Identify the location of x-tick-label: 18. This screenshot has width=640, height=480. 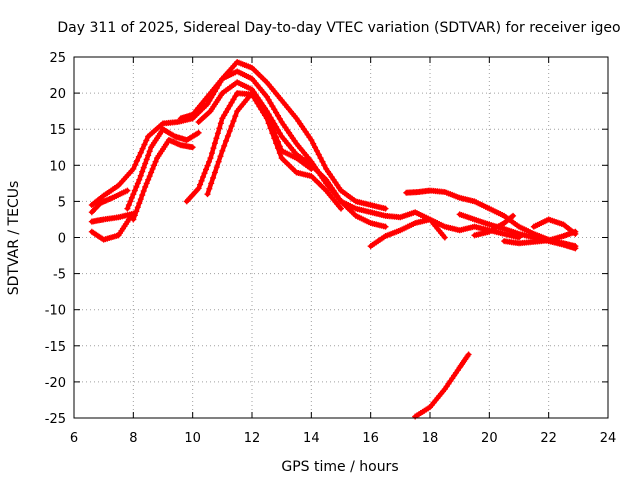
(430, 438).